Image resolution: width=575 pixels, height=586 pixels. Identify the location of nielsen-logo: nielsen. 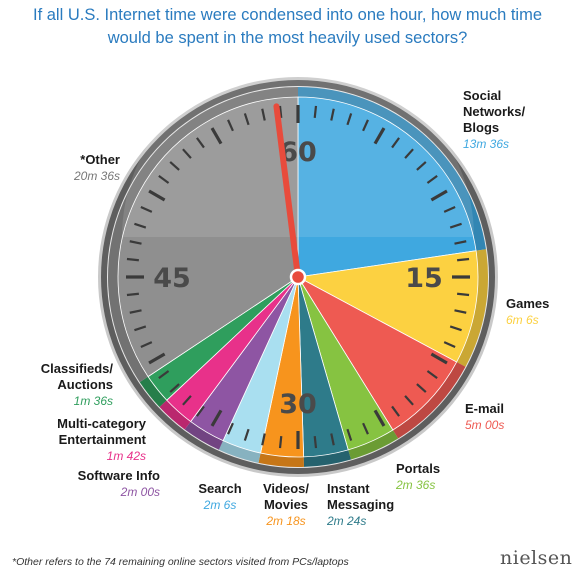
(536, 558).